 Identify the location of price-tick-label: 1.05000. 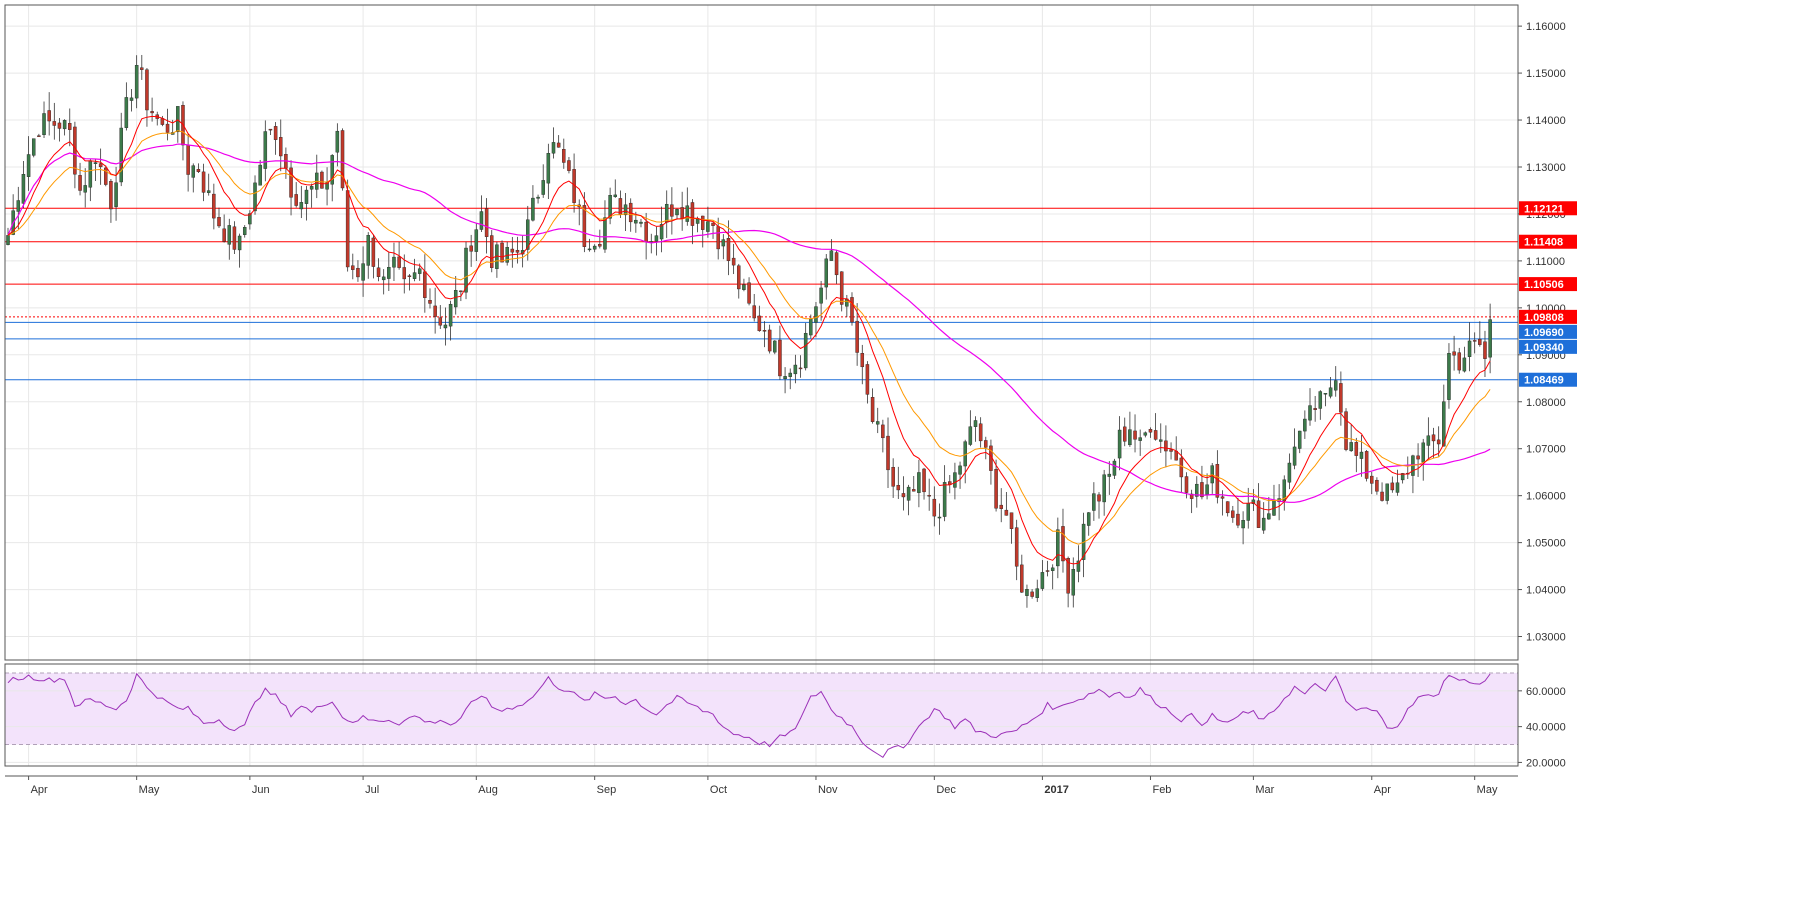
(1546, 544).